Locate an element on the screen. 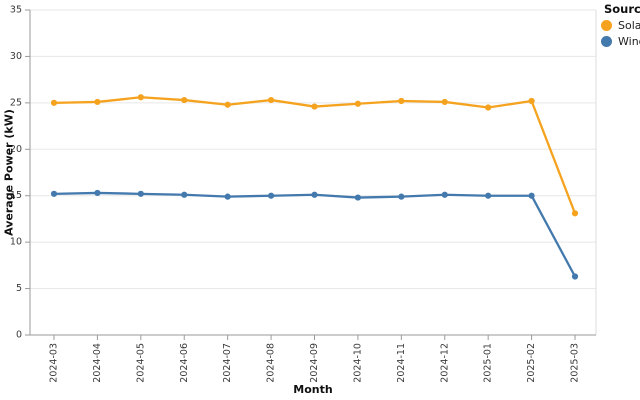 This screenshot has width=640, height=400. x-tick-label: 2024-03 is located at coordinates (54, 363).